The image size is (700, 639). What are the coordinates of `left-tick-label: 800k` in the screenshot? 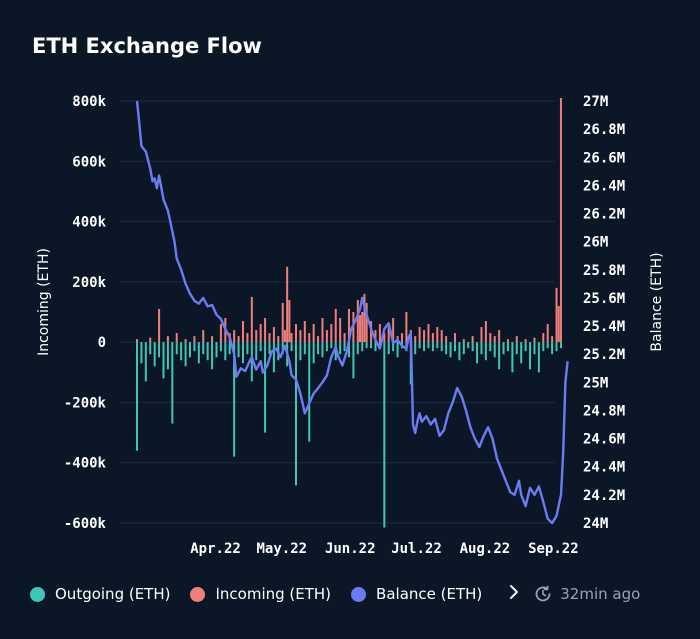 It's located at (89, 102).